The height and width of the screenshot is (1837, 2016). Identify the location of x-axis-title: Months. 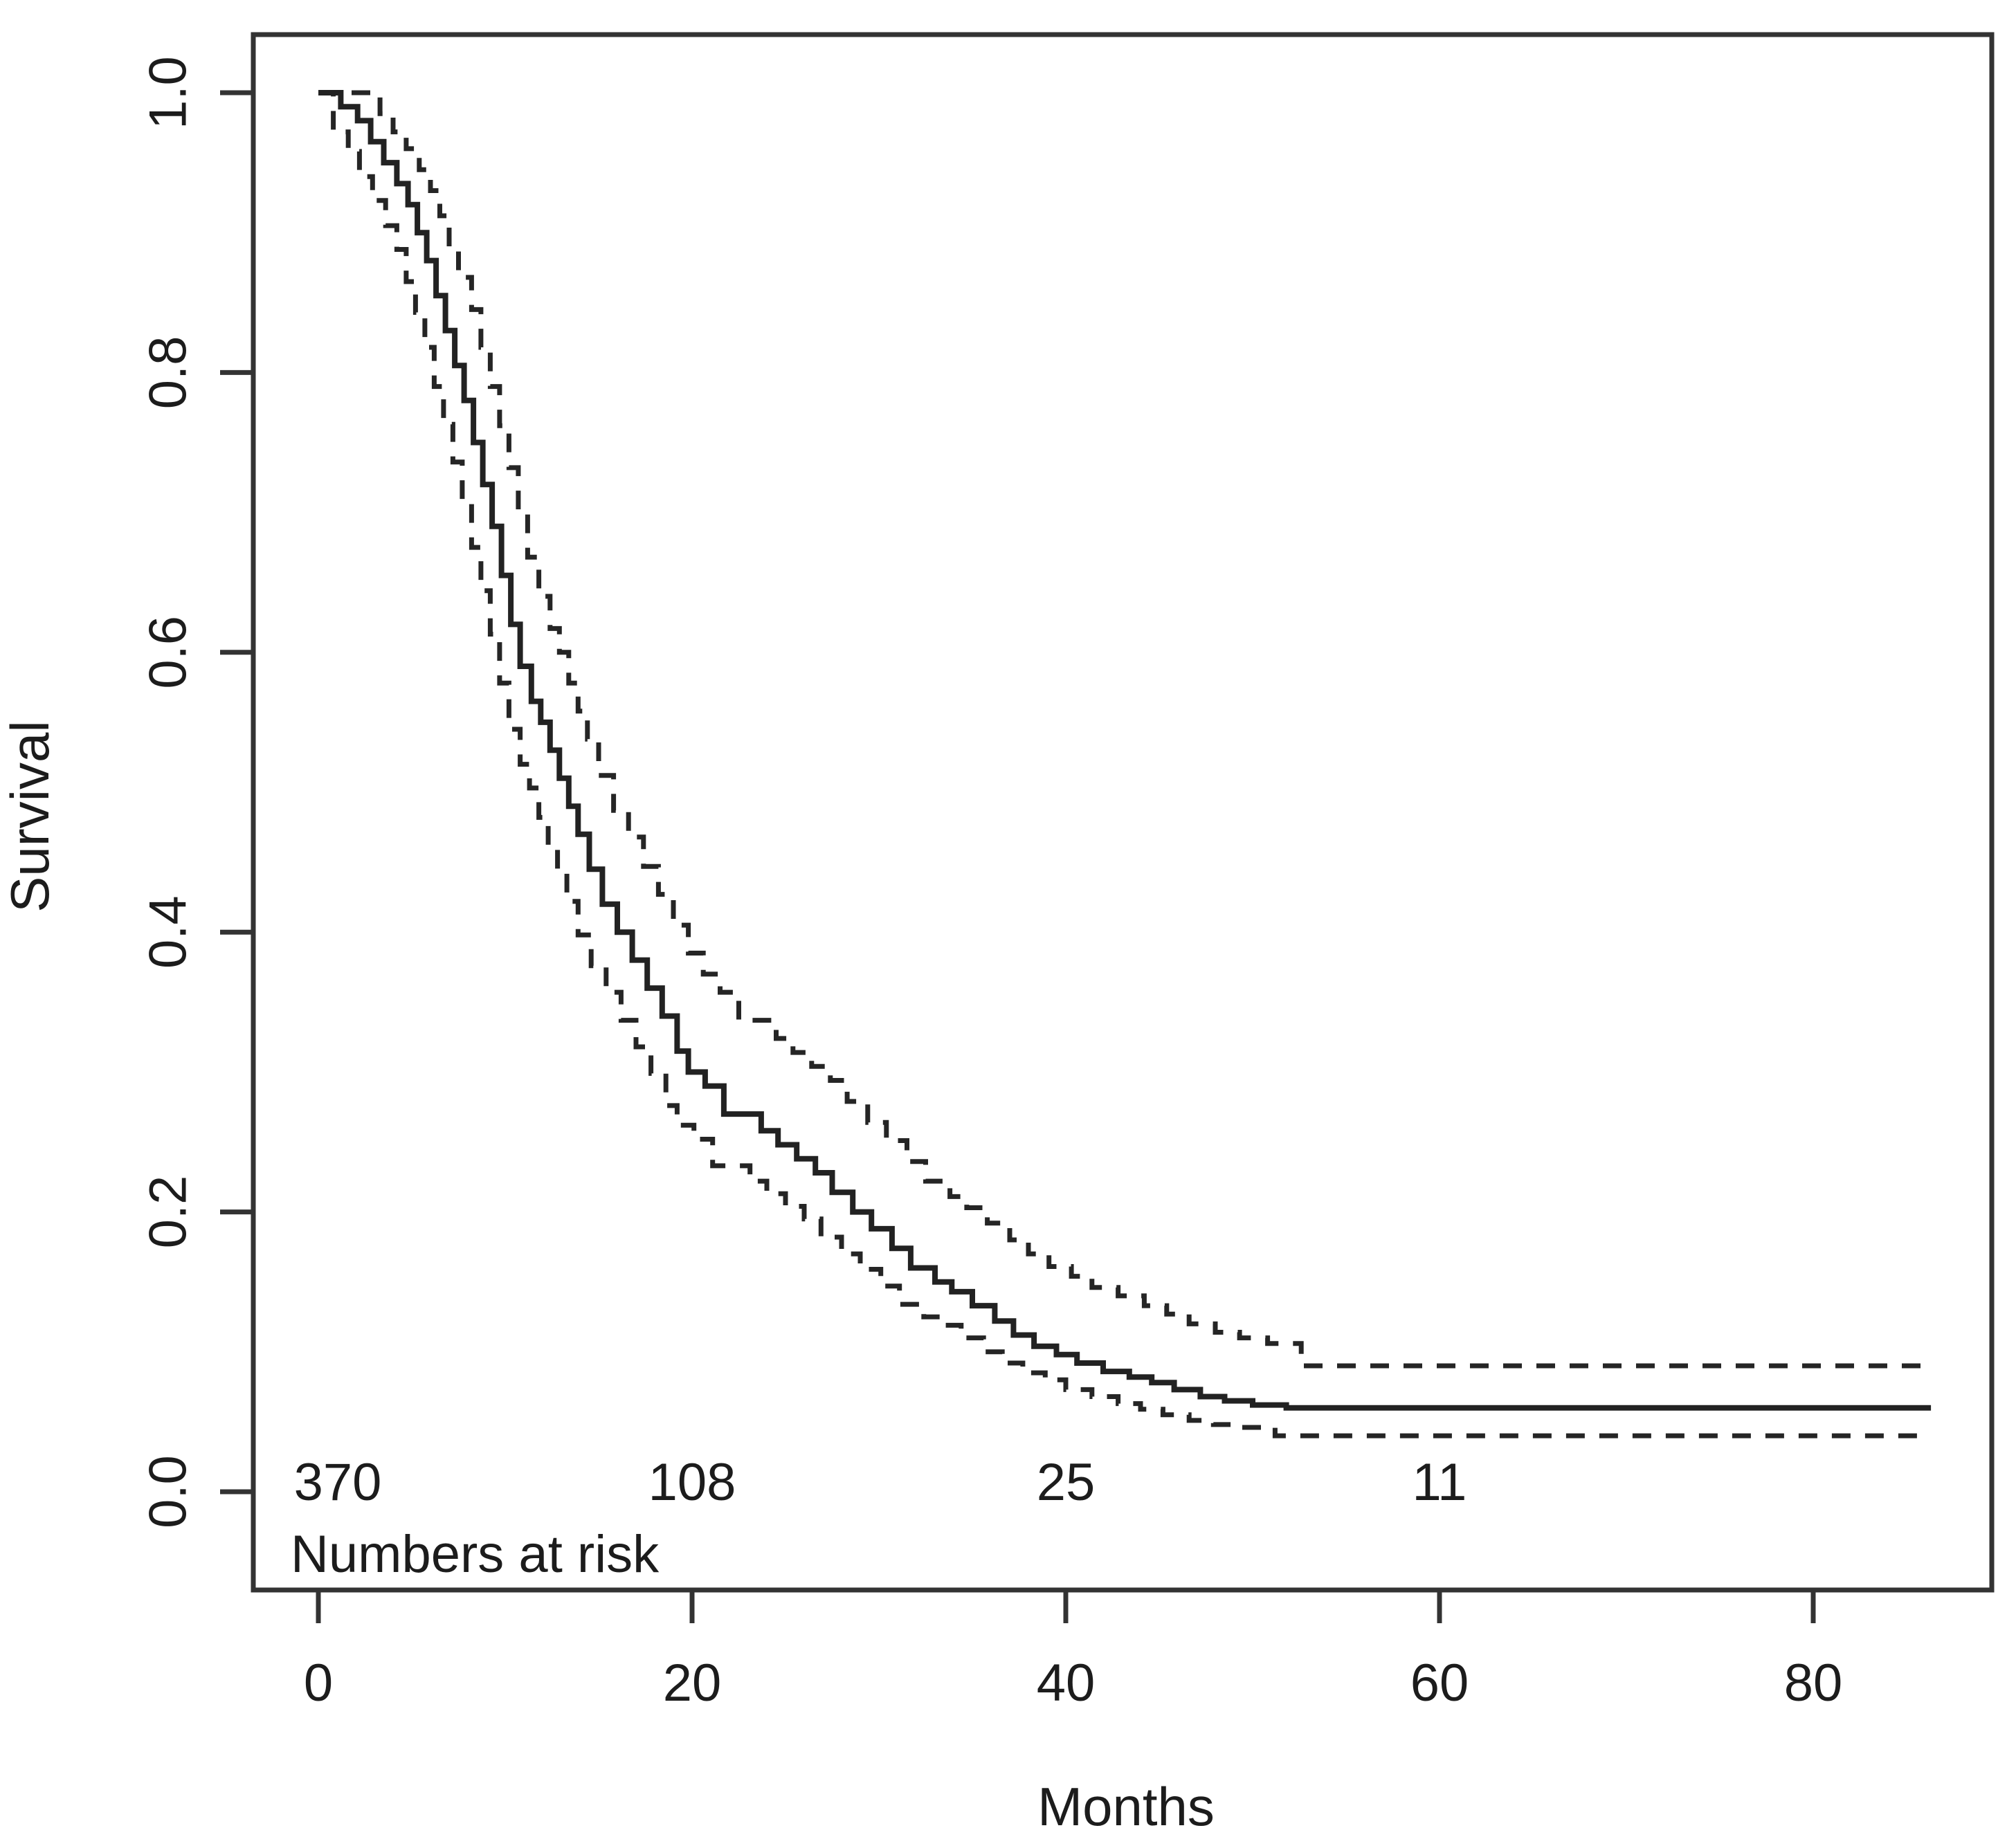
(1126, 1806).